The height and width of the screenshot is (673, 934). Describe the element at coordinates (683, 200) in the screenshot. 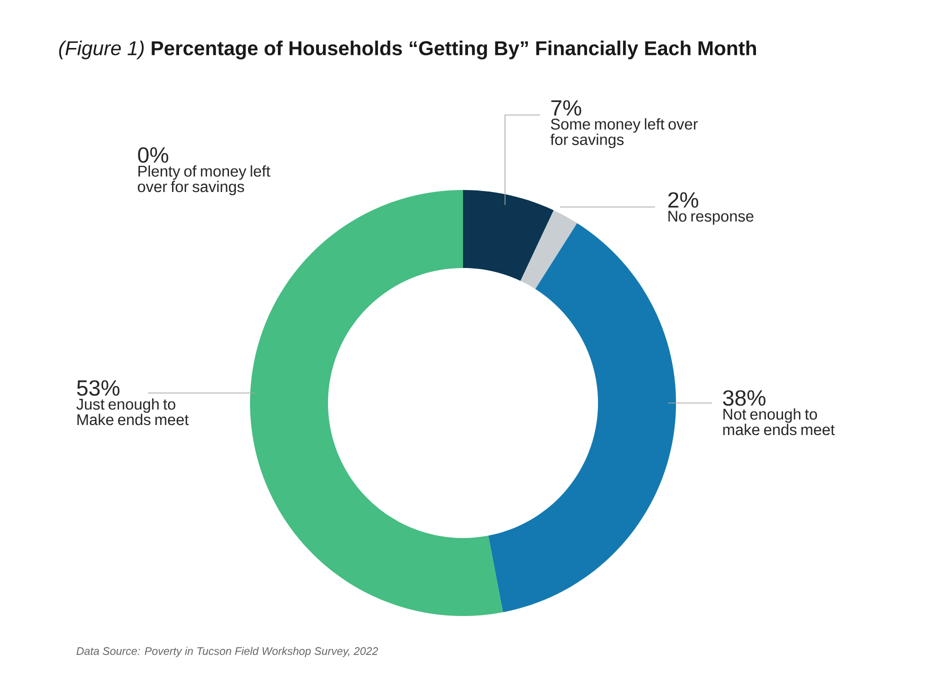

I see `data-label: 2%` at that location.